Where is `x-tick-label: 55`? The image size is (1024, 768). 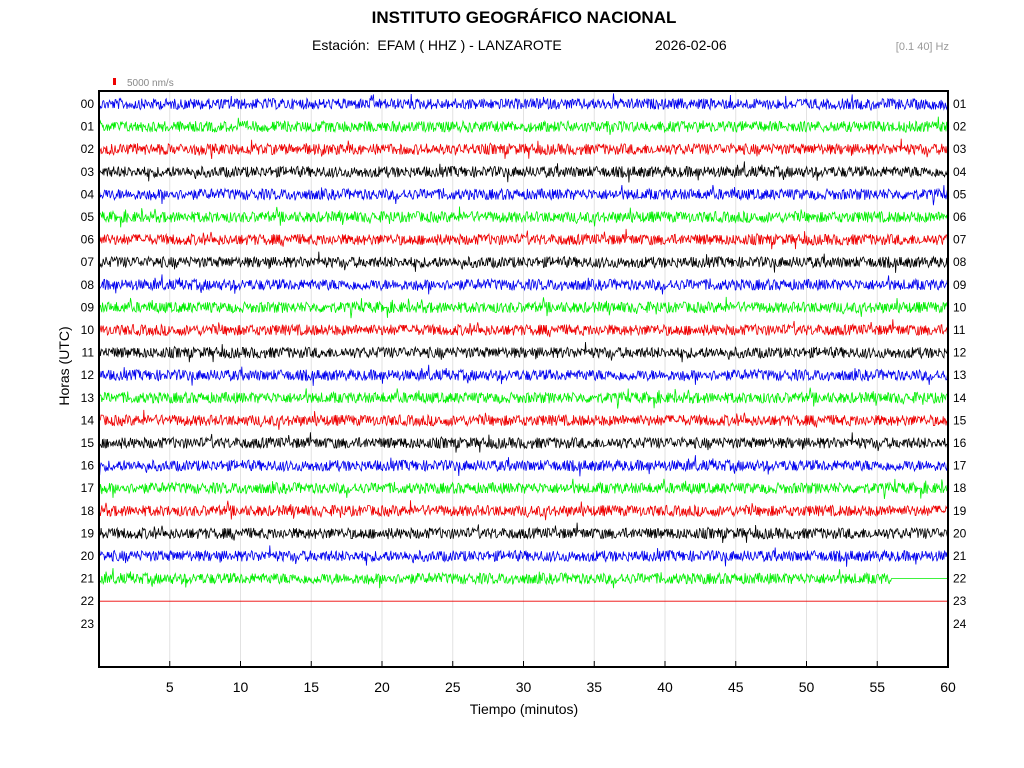 x-tick-label: 55 is located at coordinates (877, 687).